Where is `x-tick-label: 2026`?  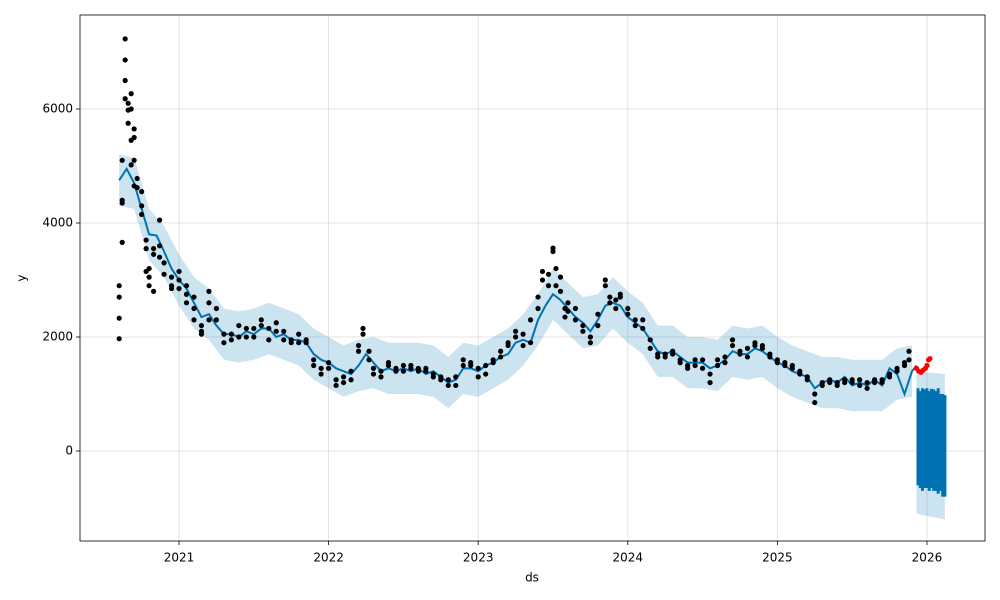
x-tick-label: 2026 is located at coordinates (927, 558).